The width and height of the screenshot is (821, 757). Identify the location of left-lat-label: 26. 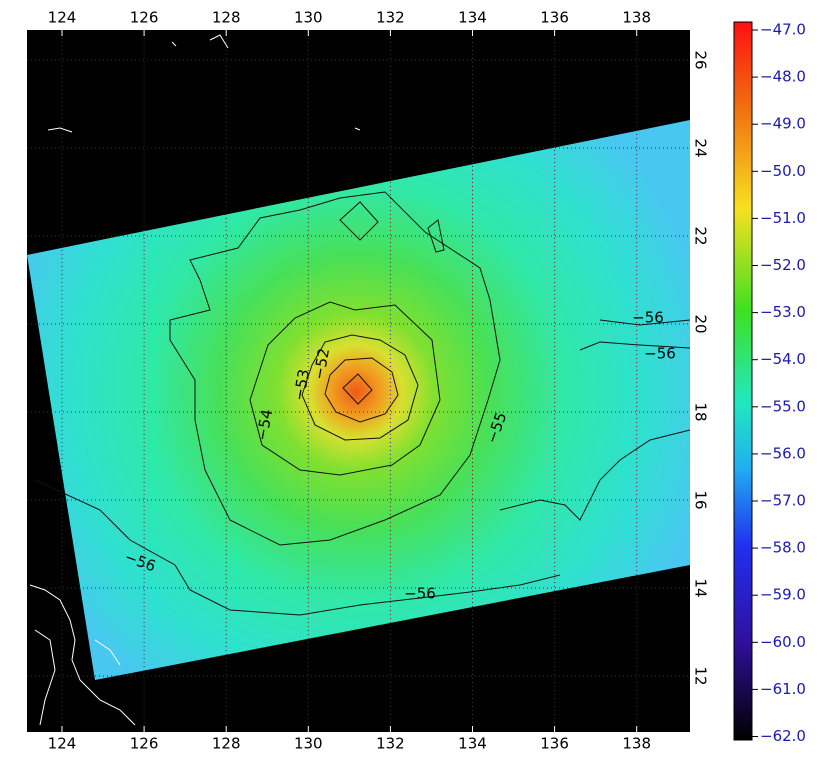
(16, 59).